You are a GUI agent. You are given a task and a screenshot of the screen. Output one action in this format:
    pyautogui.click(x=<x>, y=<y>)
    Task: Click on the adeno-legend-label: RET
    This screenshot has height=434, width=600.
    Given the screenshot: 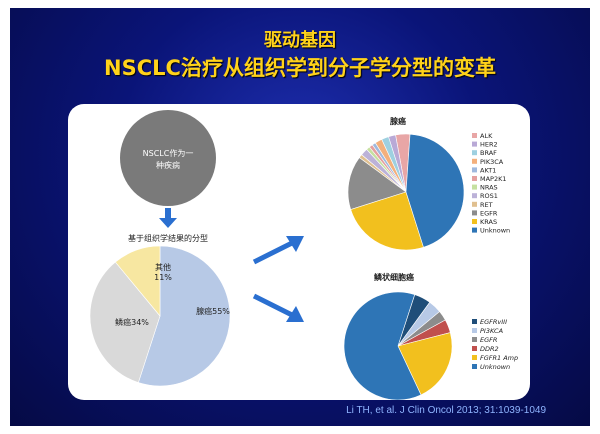 What is the action you would take?
    pyautogui.click(x=486, y=205)
    